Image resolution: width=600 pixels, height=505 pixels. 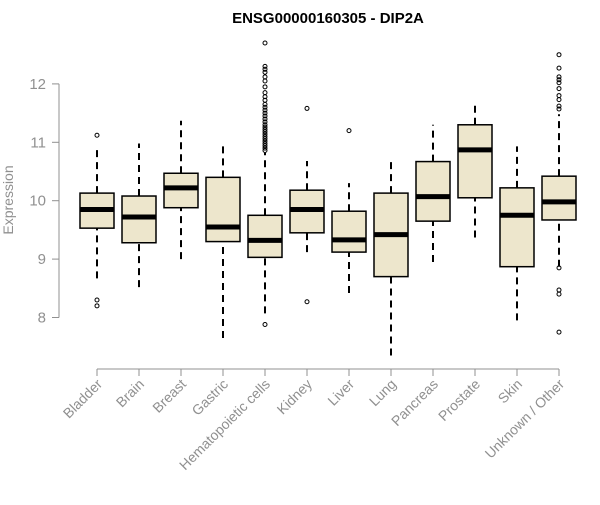 I want to click on x-tick-label: Breast, so click(x=169, y=396).